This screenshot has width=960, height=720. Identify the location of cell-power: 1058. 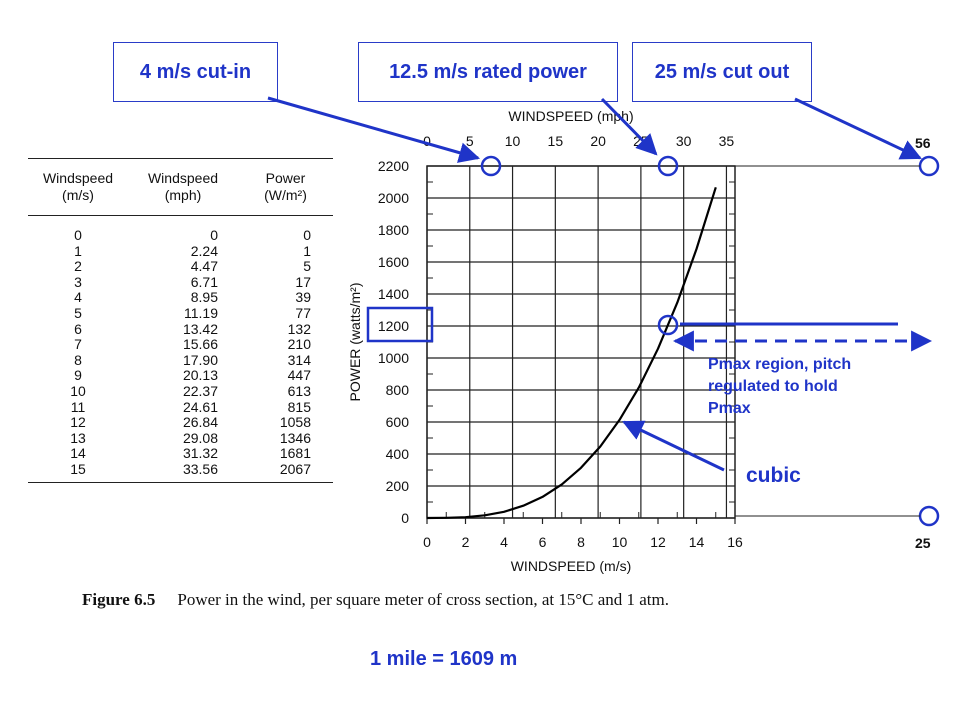
(295, 422).